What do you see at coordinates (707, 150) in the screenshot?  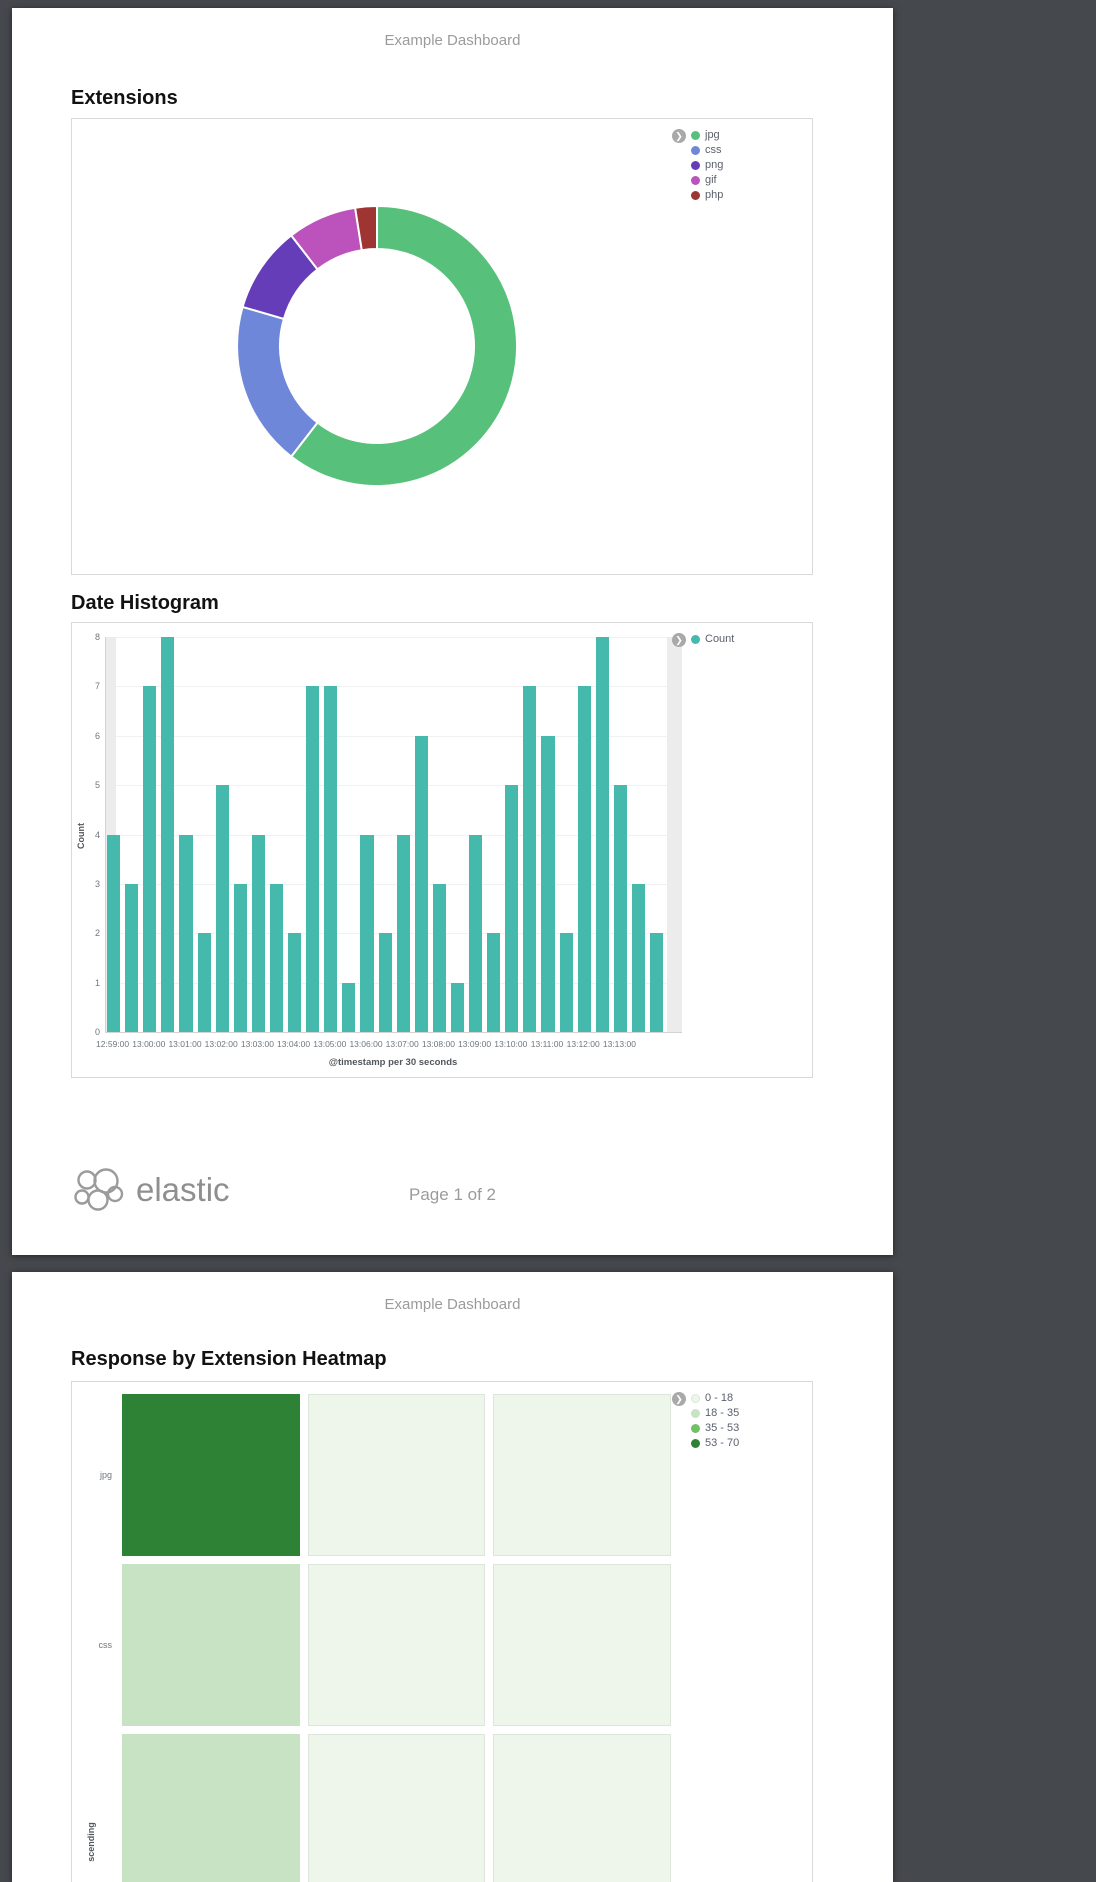 I see `legend-item-css: css` at bounding box center [707, 150].